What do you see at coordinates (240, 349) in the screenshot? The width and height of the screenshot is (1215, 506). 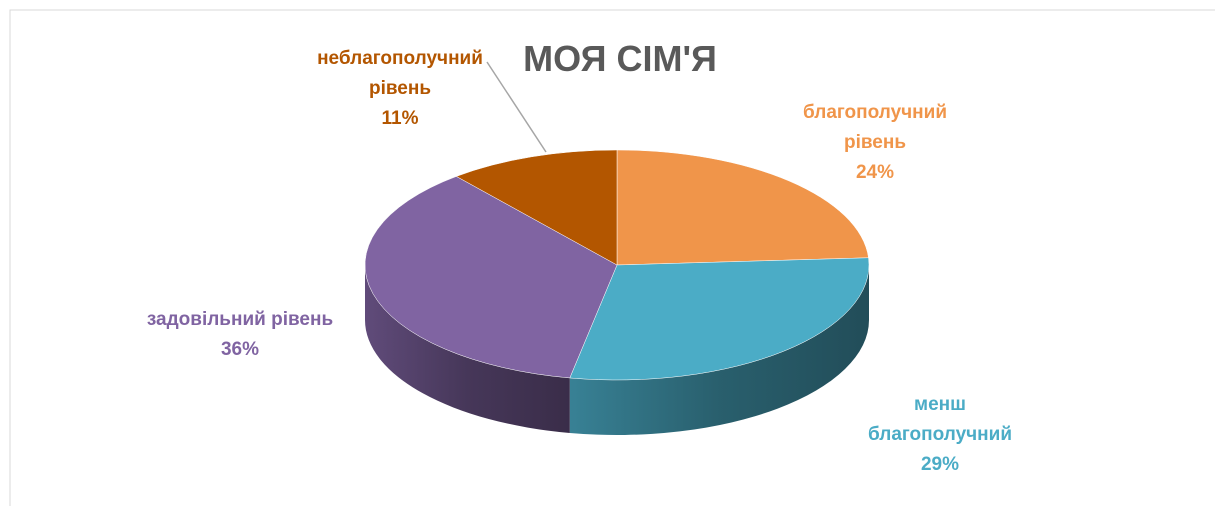 I see `slice-value-label: 36%` at bounding box center [240, 349].